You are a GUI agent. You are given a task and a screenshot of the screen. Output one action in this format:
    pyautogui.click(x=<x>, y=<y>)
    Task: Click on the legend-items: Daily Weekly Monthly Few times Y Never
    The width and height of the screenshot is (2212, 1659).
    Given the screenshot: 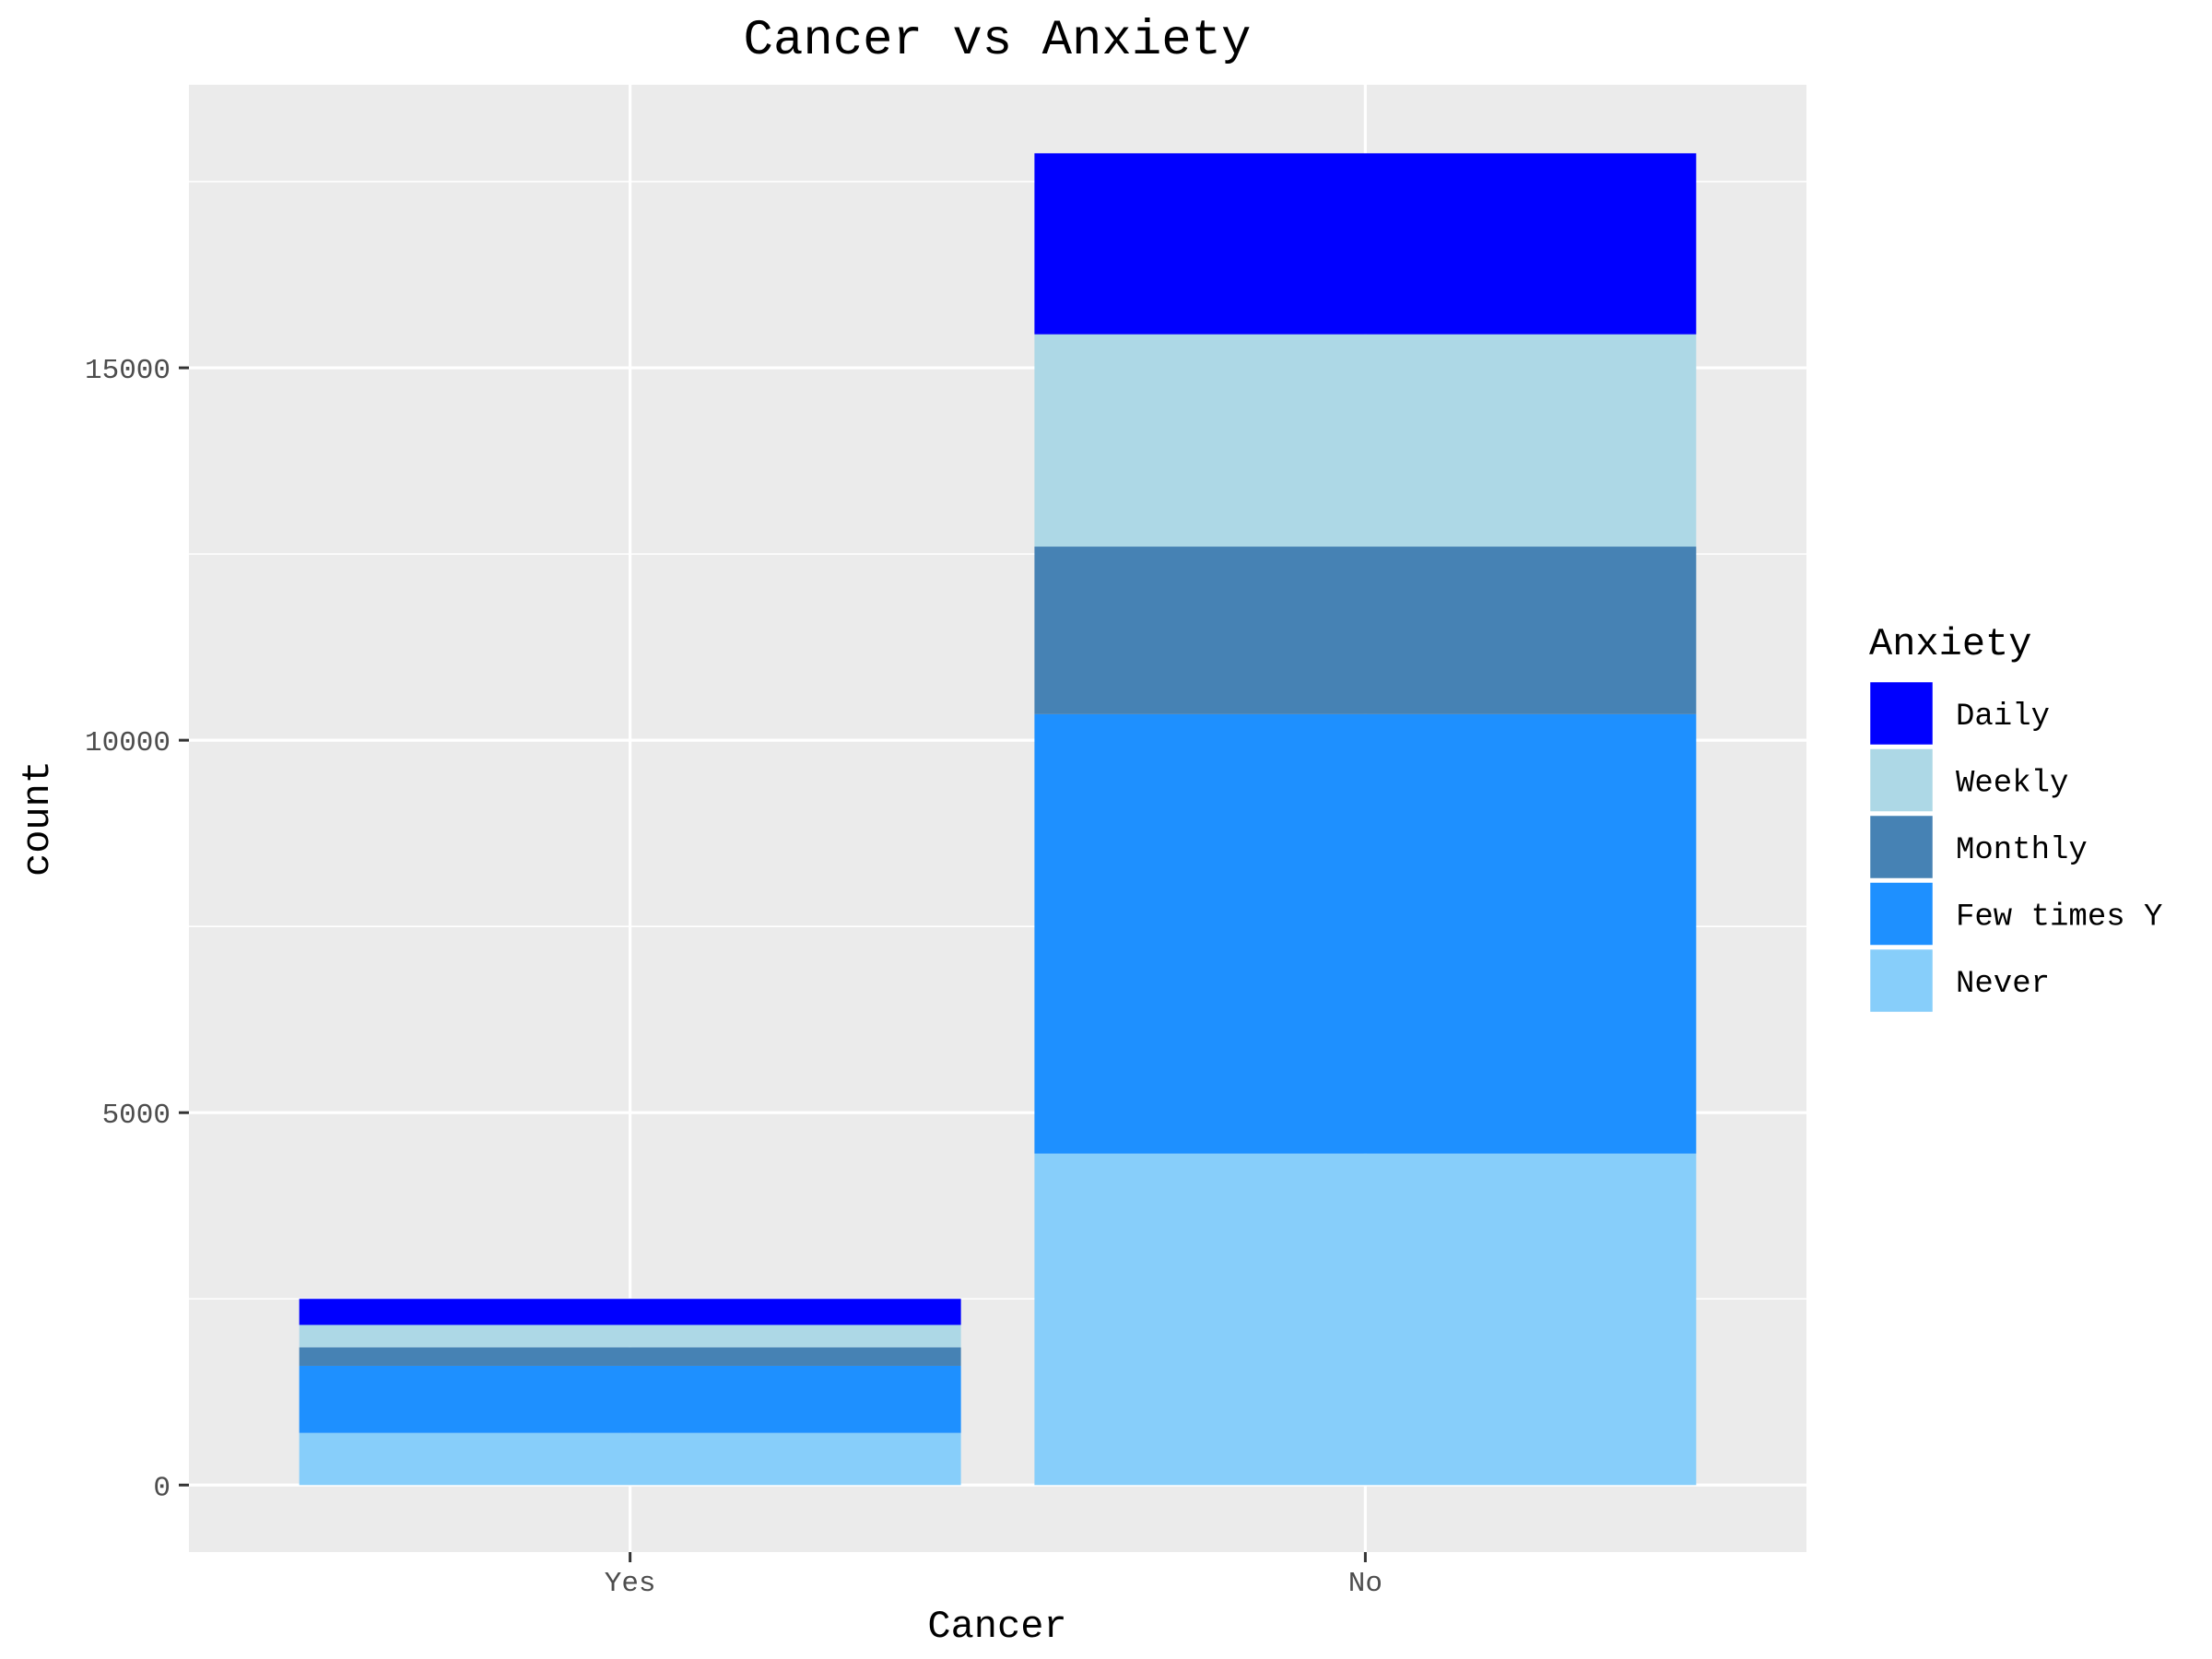 What is the action you would take?
    pyautogui.click(x=2014, y=847)
    